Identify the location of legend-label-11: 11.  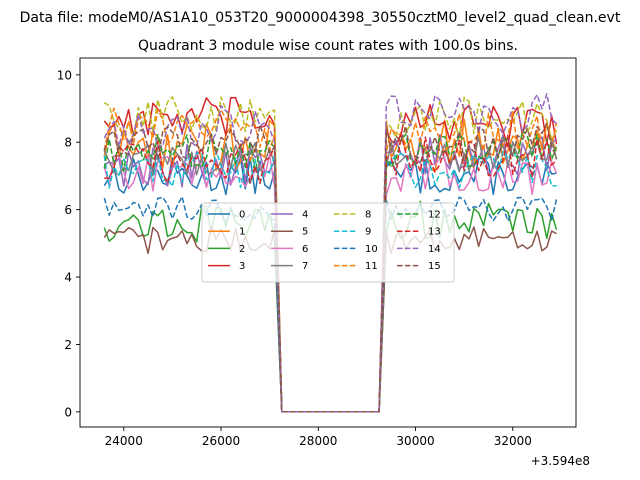
(371, 266).